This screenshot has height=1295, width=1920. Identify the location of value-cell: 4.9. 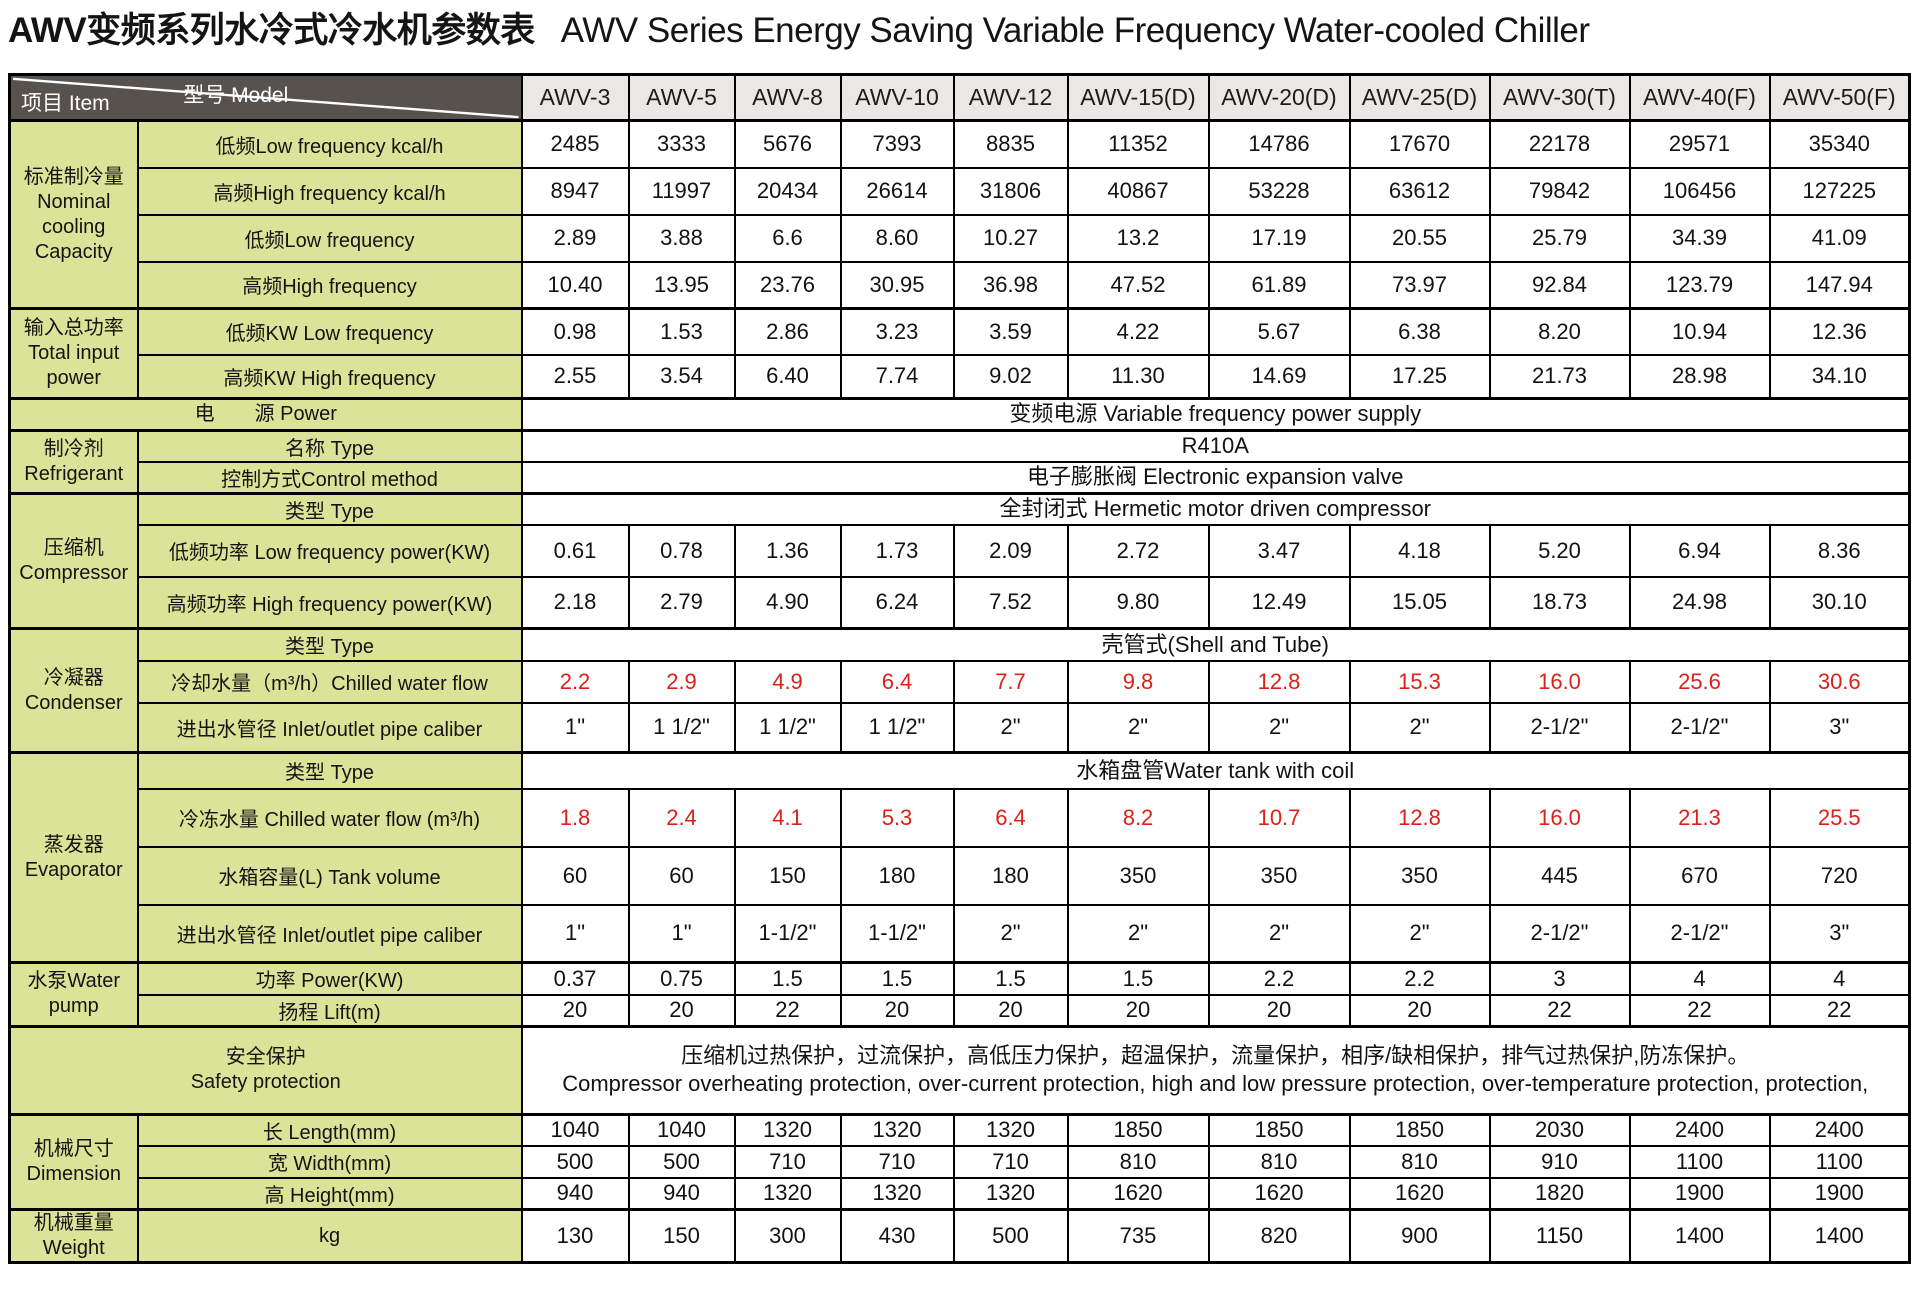
(787, 681).